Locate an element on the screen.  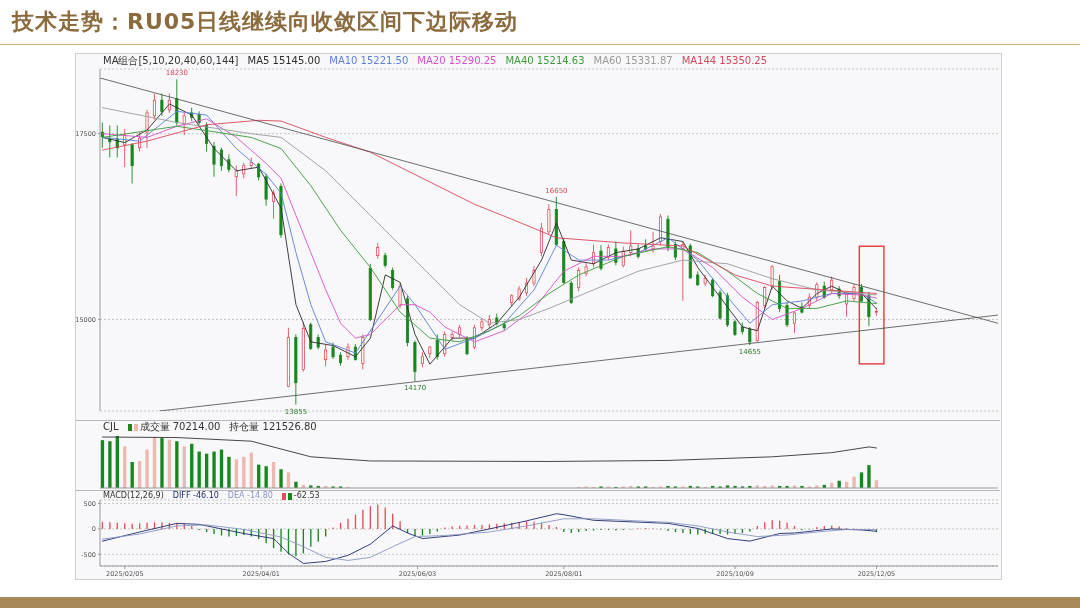
text: MA60 15331.87 is located at coordinates (633, 61).